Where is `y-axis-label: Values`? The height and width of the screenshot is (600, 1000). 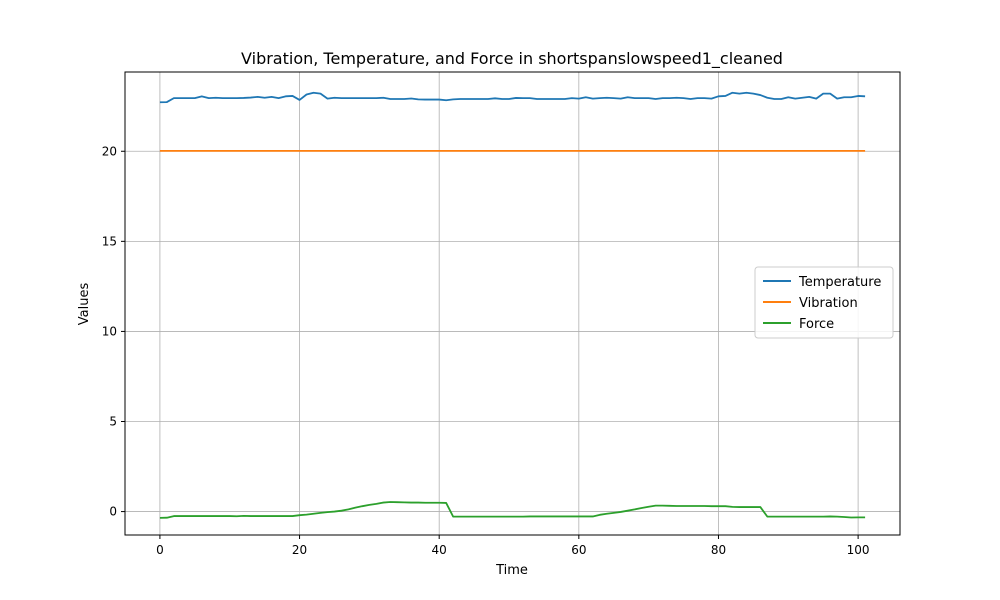 y-axis-label: Values is located at coordinates (84, 304).